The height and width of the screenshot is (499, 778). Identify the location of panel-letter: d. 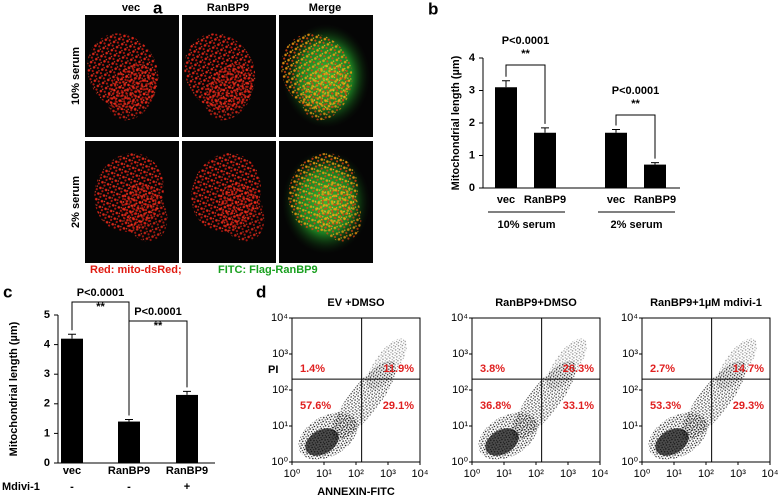
(261, 291).